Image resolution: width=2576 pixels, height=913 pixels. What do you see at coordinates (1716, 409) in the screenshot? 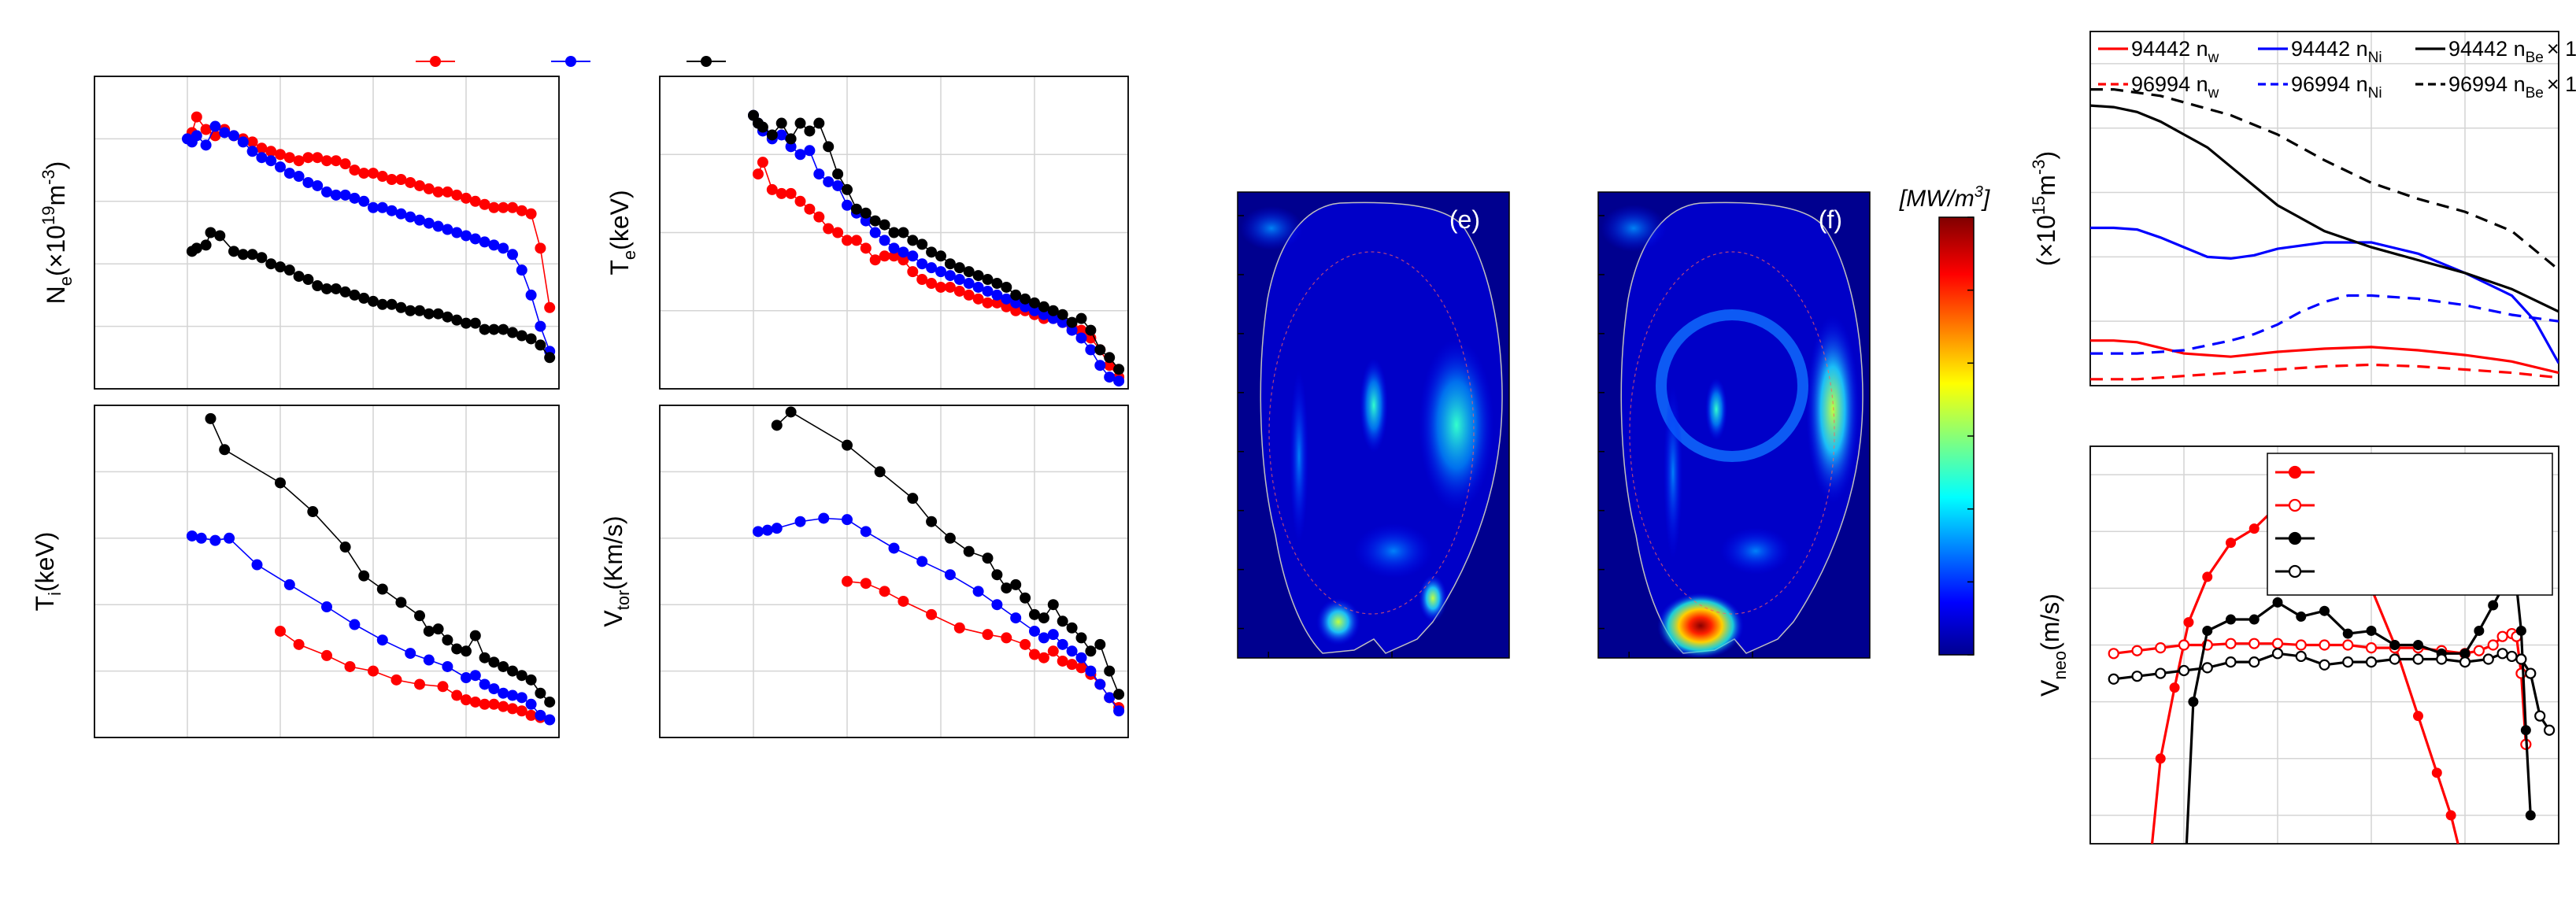
I see `heatmap-f-blob-center` at bounding box center [1716, 409].